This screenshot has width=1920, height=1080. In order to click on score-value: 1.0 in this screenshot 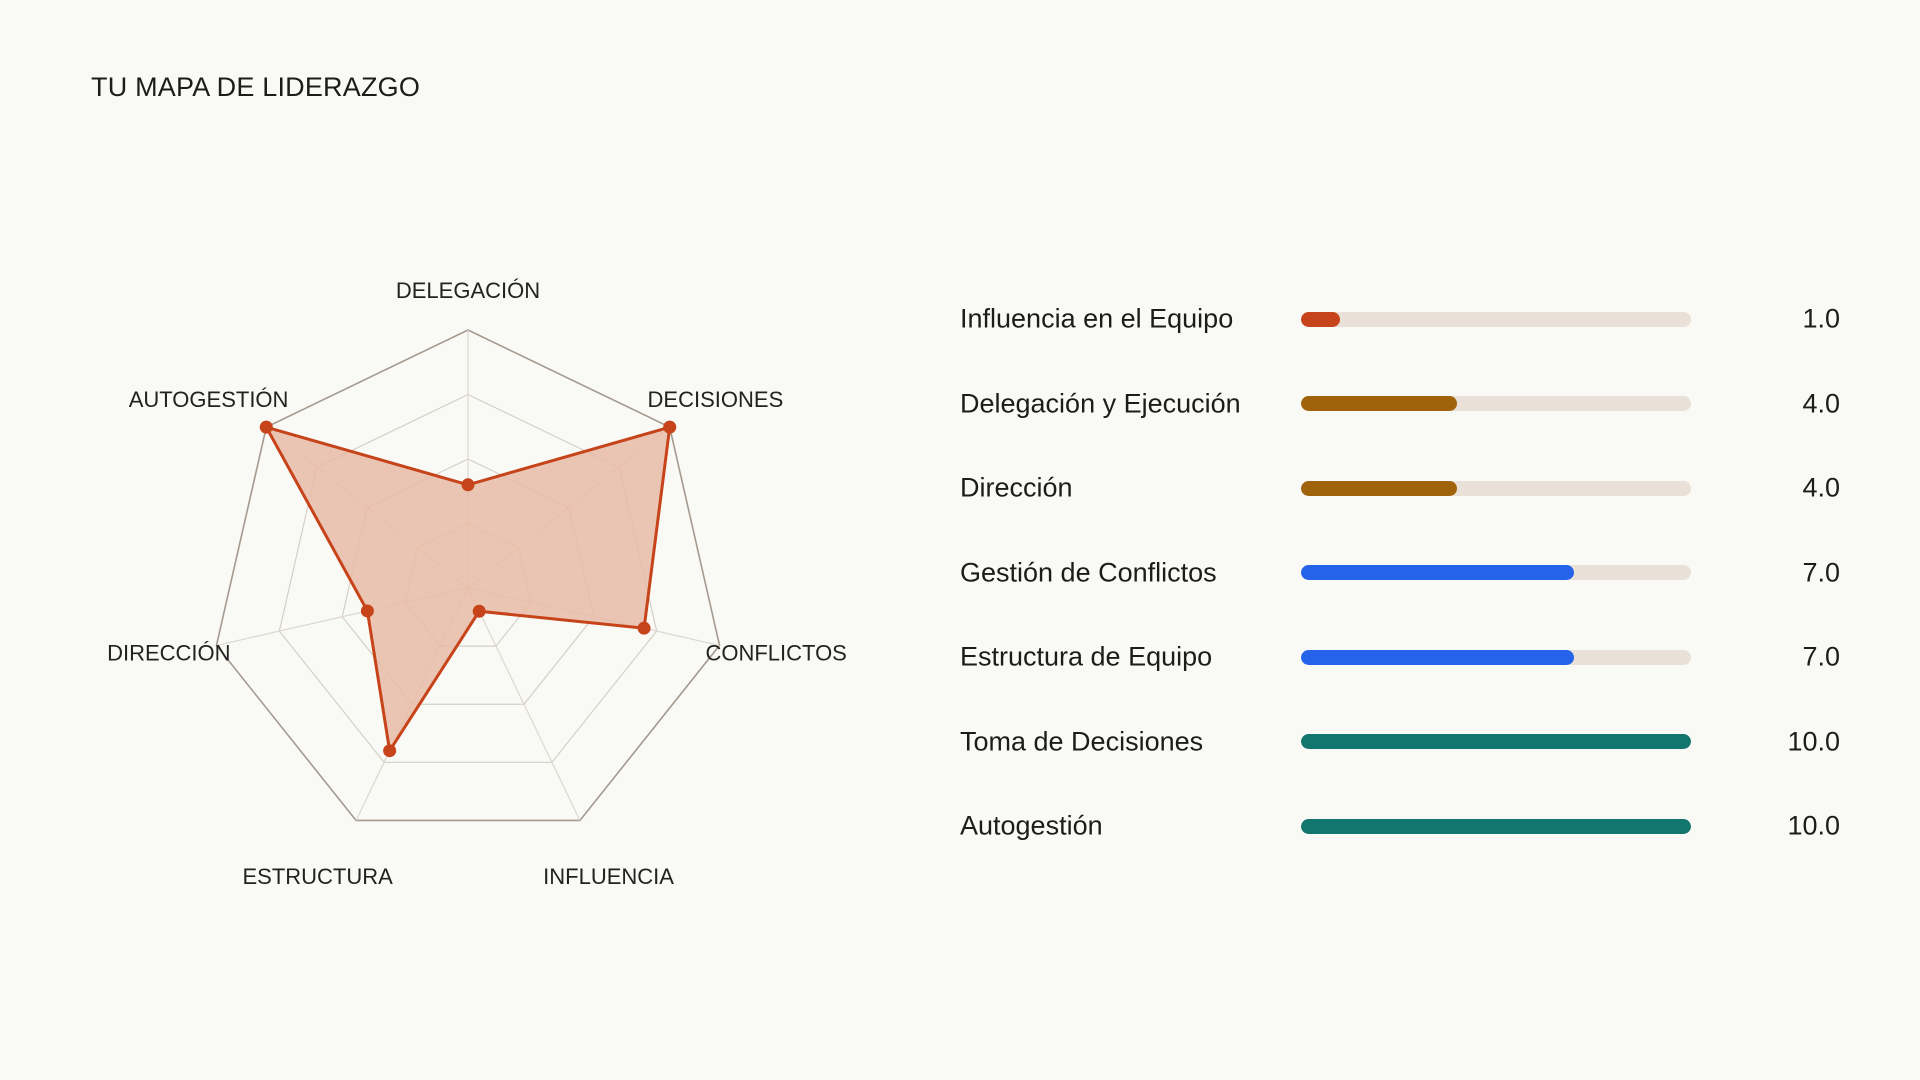, I will do `click(1821, 318)`.